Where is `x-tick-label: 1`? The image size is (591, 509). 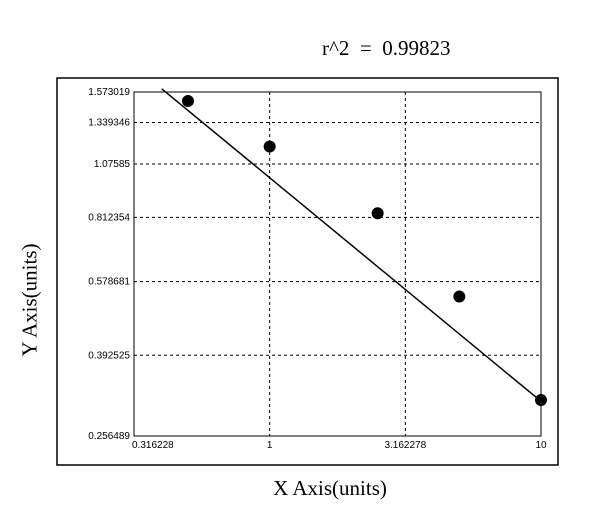
x-tick-label: 1 is located at coordinates (270, 445).